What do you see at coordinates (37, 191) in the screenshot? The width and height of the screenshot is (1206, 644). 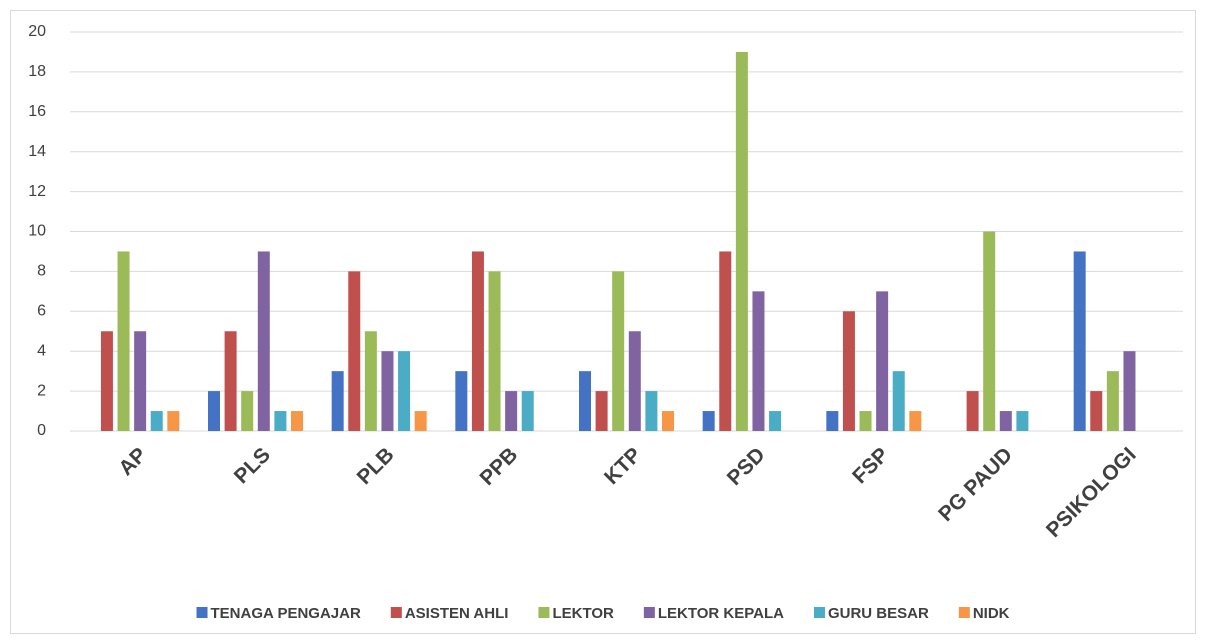 I see `y-tick-label: 12` at bounding box center [37, 191].